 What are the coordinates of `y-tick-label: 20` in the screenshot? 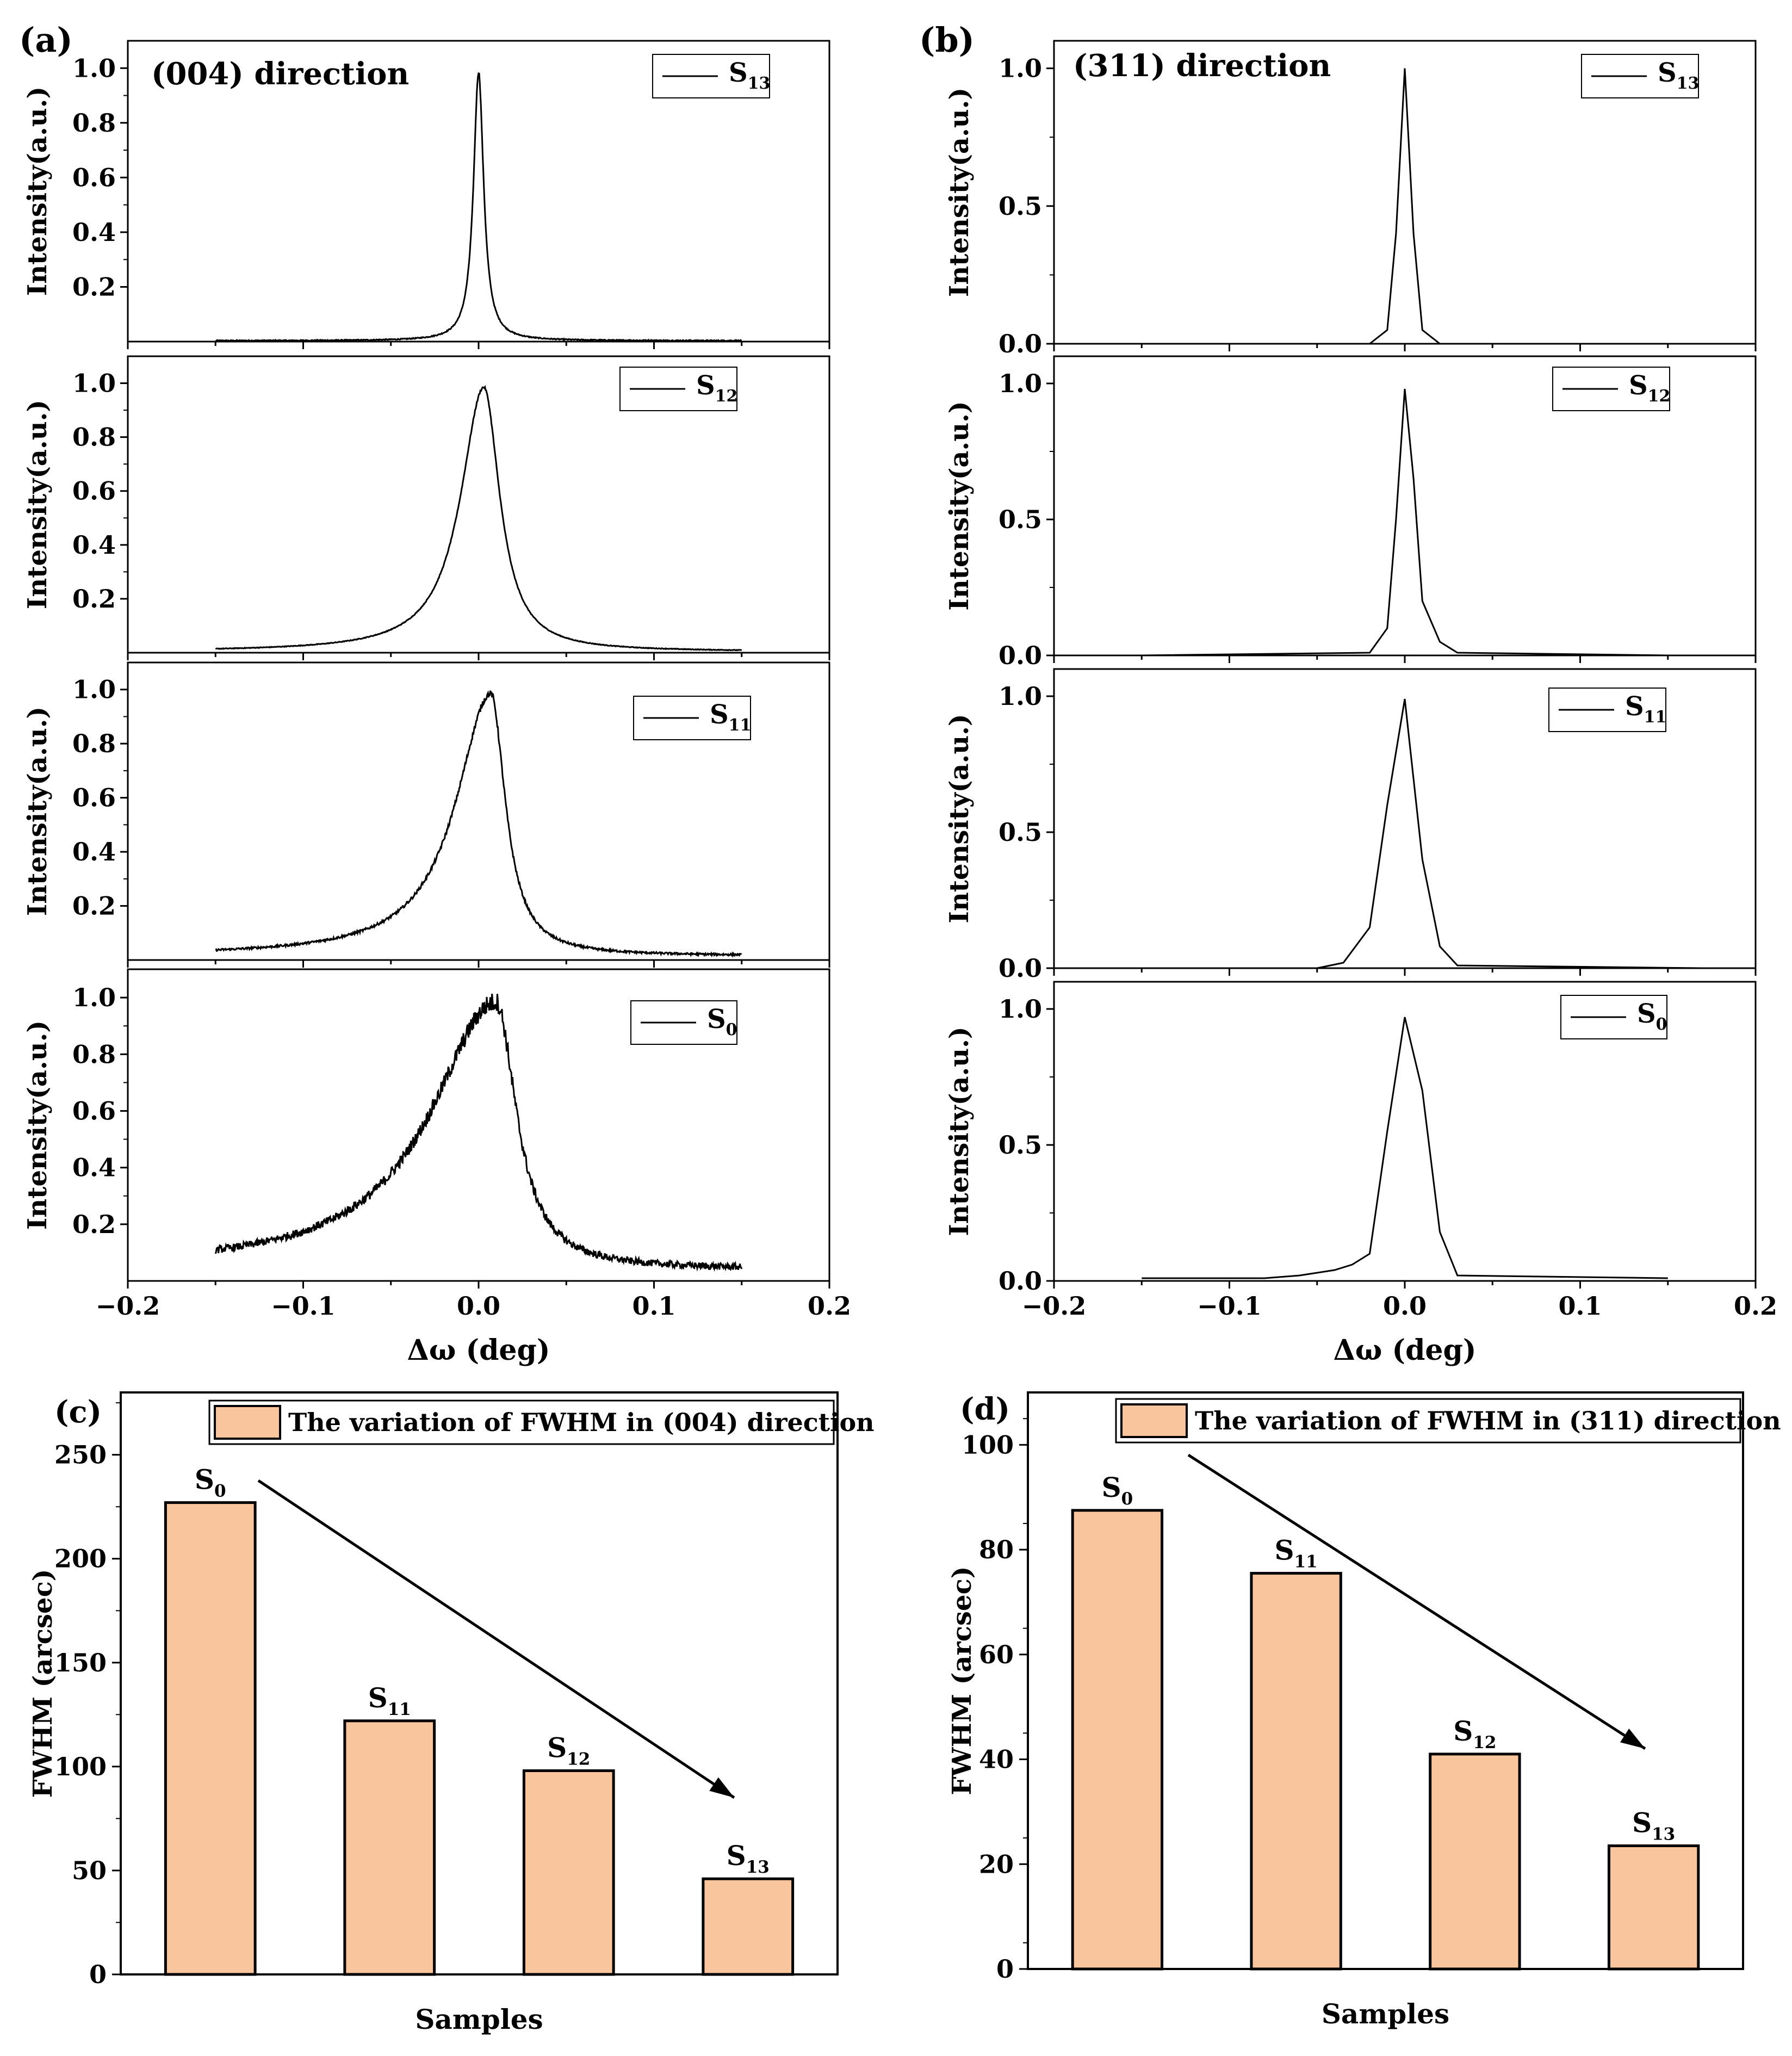 It's located at (997, 1864).